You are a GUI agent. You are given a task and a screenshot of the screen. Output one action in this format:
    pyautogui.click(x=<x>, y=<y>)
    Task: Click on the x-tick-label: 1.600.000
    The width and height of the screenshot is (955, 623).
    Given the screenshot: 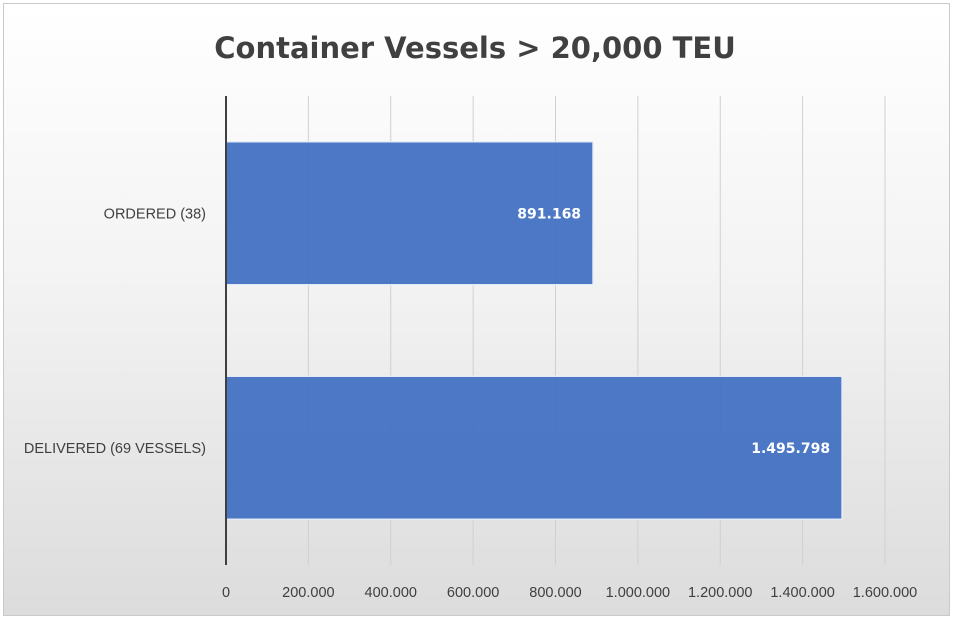 What is the action you would take?
    pyautogui.click(x=885, y=593)
    